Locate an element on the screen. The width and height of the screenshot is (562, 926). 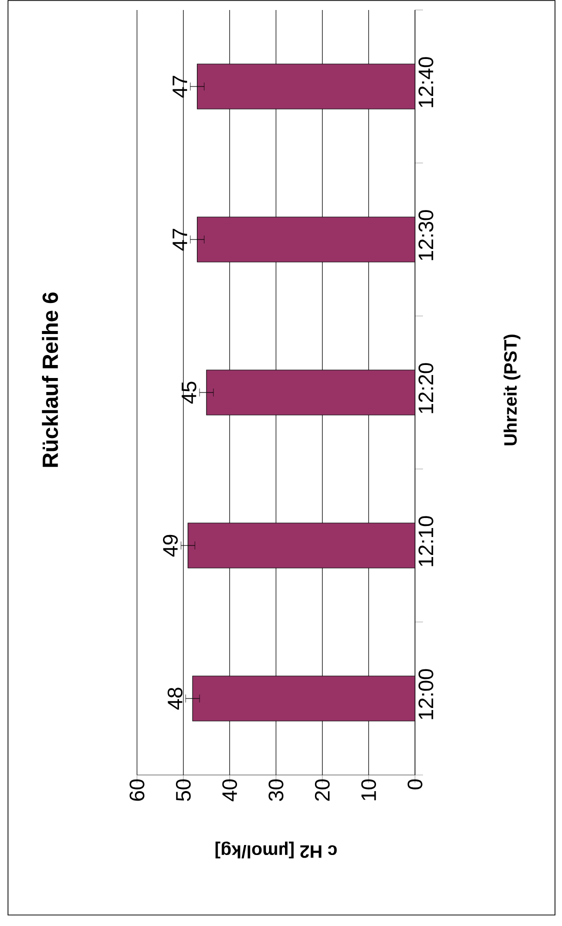
x-axis-title: c H2 [µmol/kg] is located at coordinates (276, 850).